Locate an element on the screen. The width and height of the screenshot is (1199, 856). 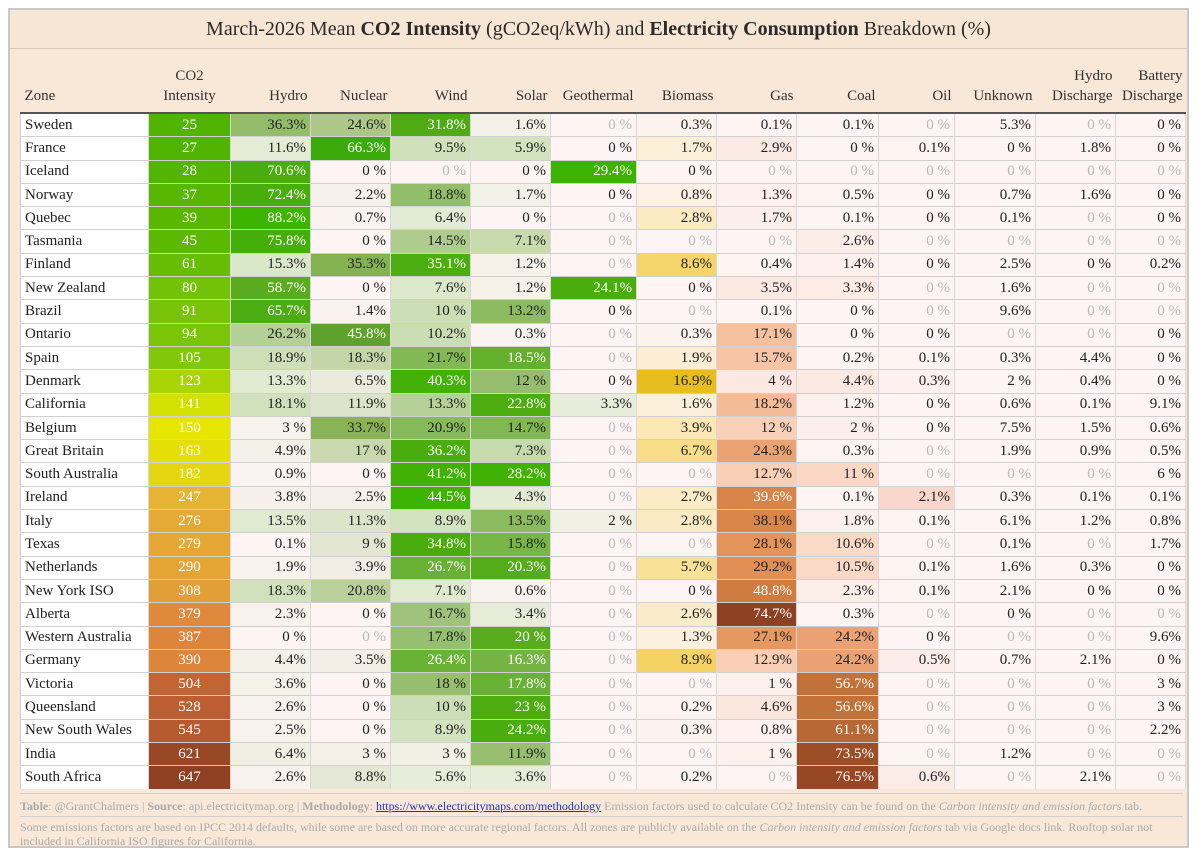
cell-nuclear: 8.8% is located at coordinates (350, 777).